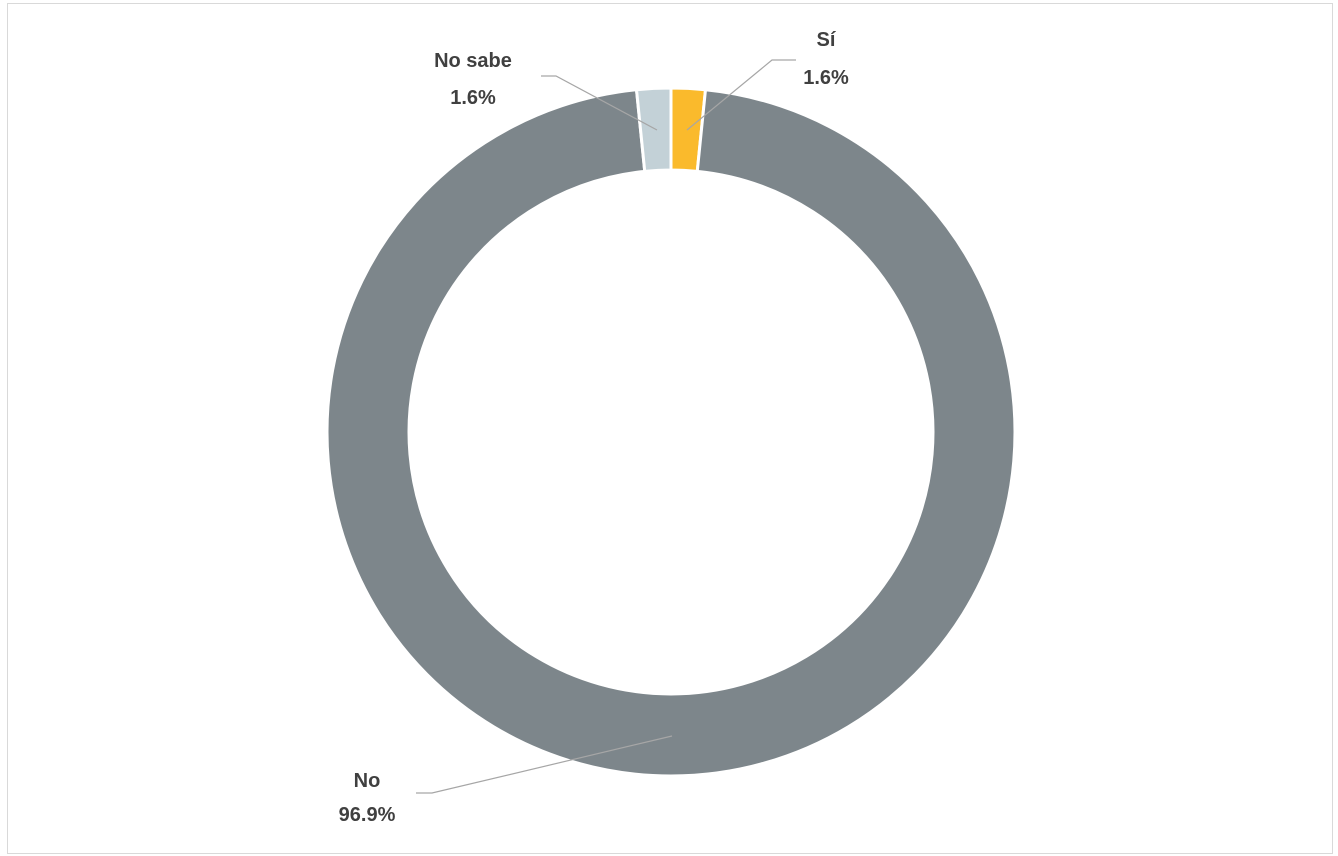  Describe the element at coordinates (827, 40) in the screenshot. I see `data-label-category: Sí` at that location.